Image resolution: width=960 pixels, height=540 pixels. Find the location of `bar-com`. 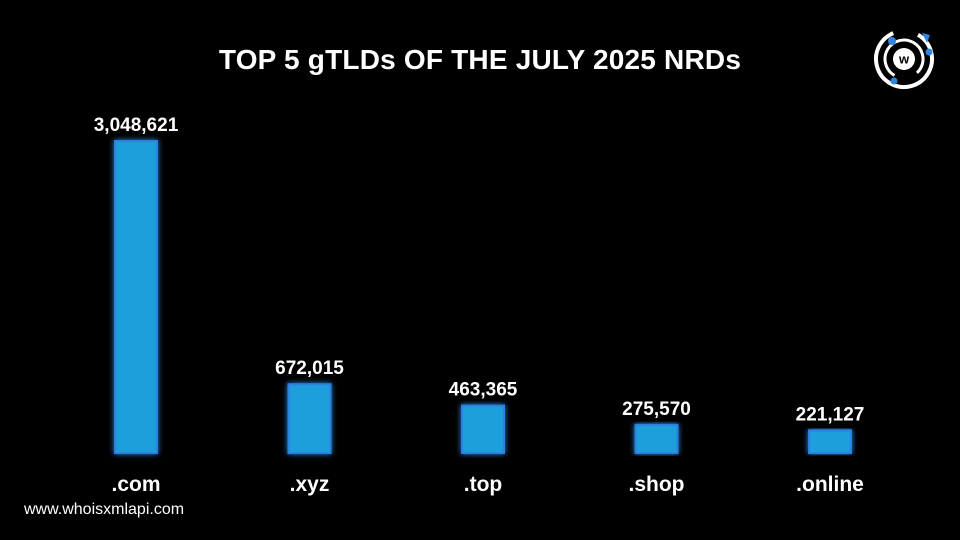

bar-com is located at coordinates (136, 297).